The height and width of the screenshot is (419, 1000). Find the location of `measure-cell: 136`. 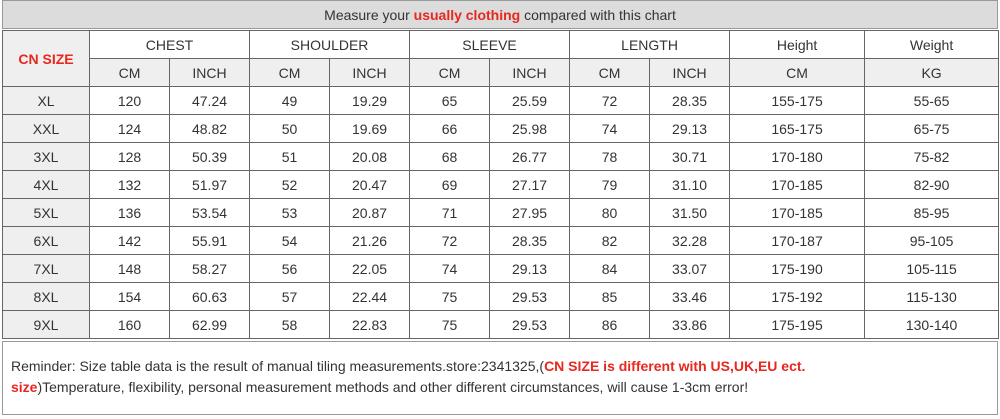

measure-cell: 136 is located at coordinates (129, 212).